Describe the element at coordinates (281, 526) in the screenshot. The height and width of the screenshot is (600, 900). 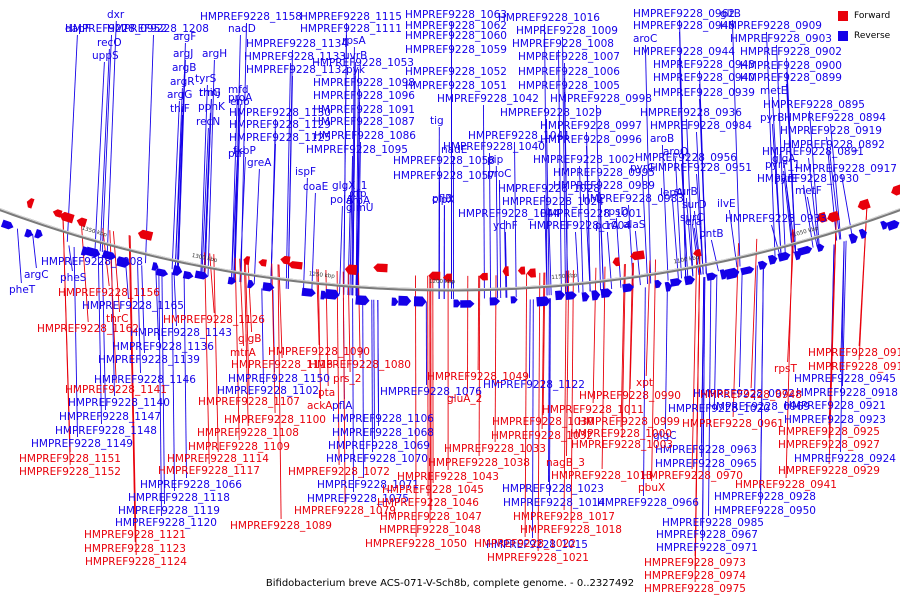
I see `forward-gene-label: HMPREF9228_1089` at that location.